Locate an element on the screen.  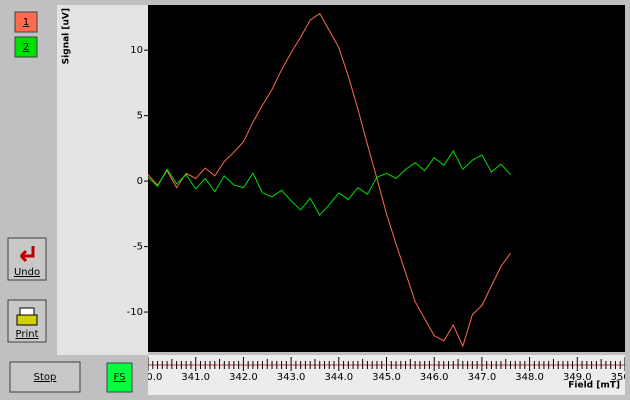
x-tick-label: 348.0 is located at coordinates (529, 377).